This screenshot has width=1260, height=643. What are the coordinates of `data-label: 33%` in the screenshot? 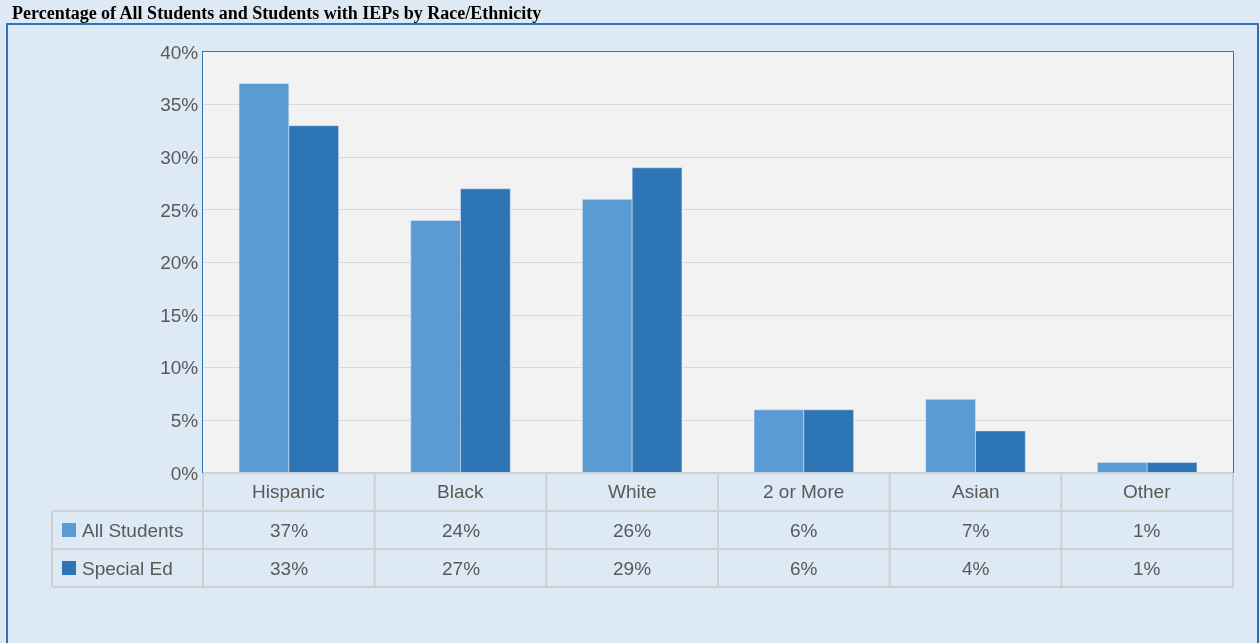 It's located at (289, 568).